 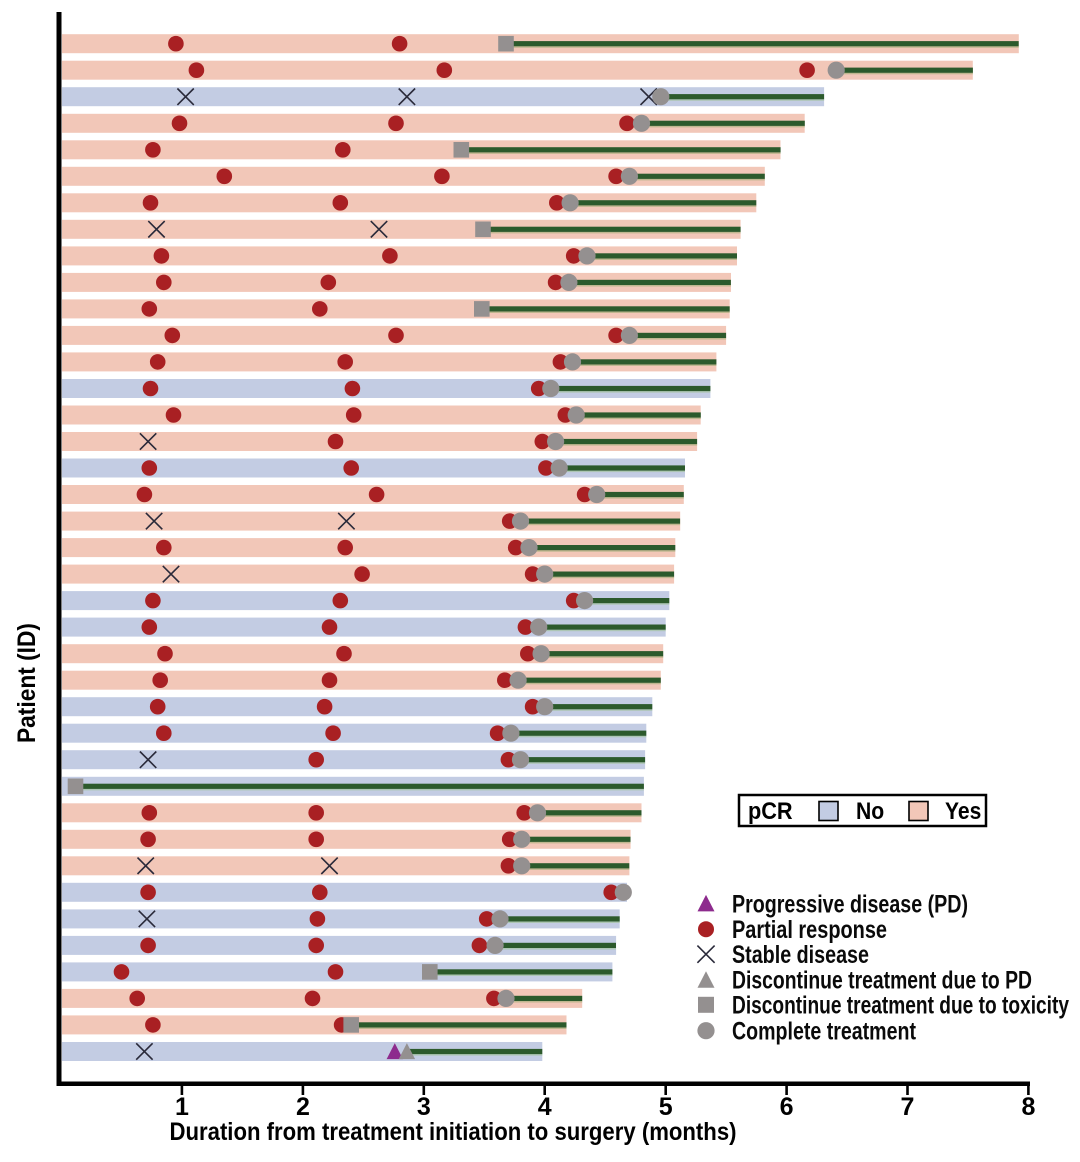 I want to click on svg-text: Patient (ID), so click(x=27, y=683).